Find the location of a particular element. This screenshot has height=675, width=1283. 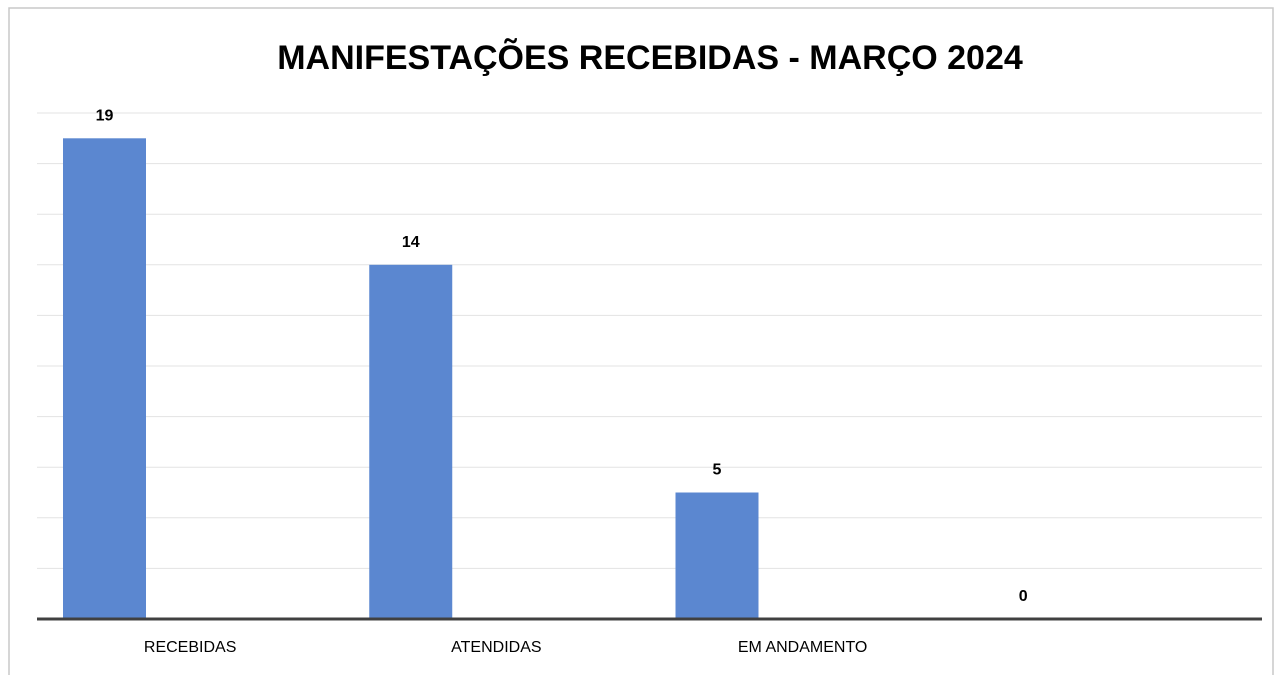

x-tick-label: ATENDIDAS is located at coordinates (496, 647).